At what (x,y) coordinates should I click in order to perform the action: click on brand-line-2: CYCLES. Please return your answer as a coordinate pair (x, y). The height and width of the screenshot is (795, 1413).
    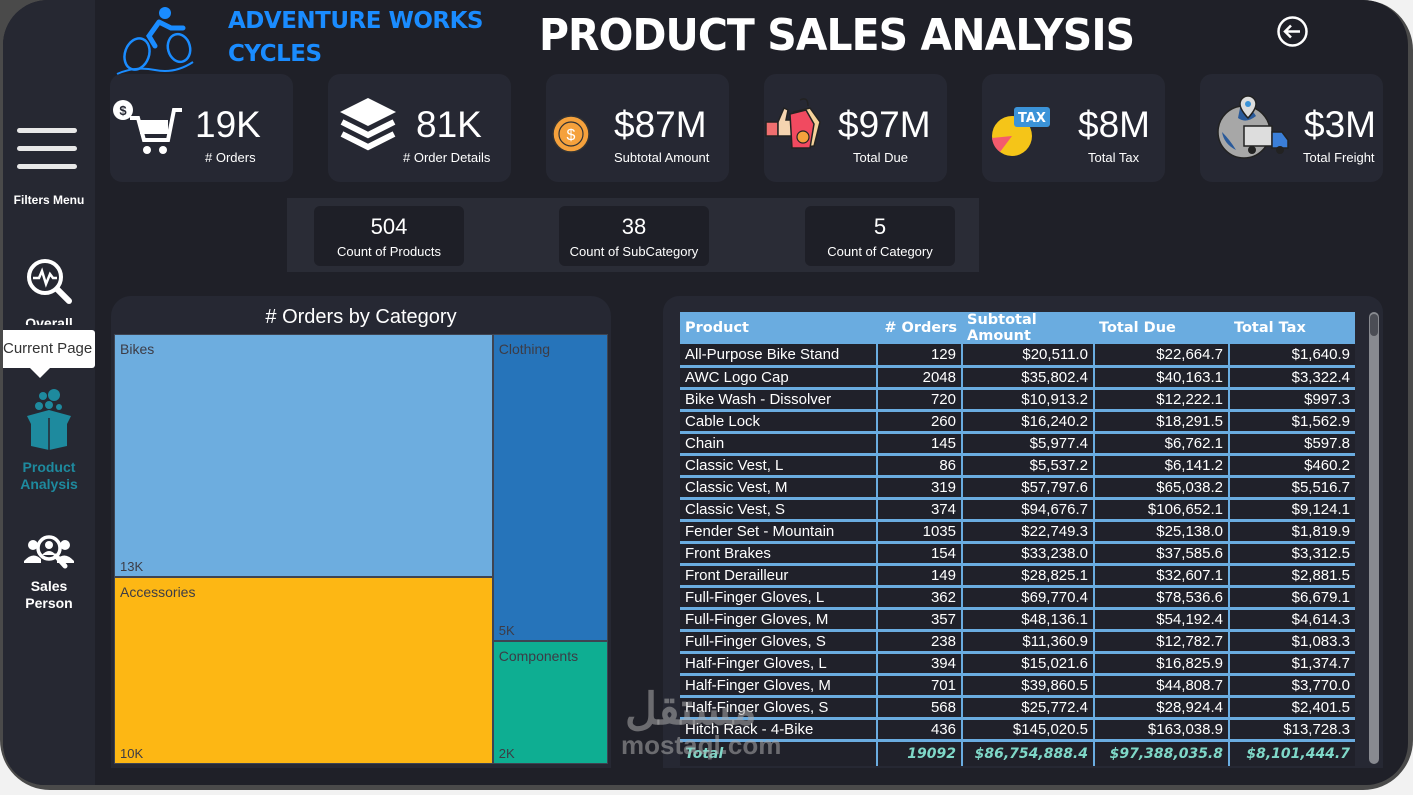
    Looking at the image, I should click on (275, 54).